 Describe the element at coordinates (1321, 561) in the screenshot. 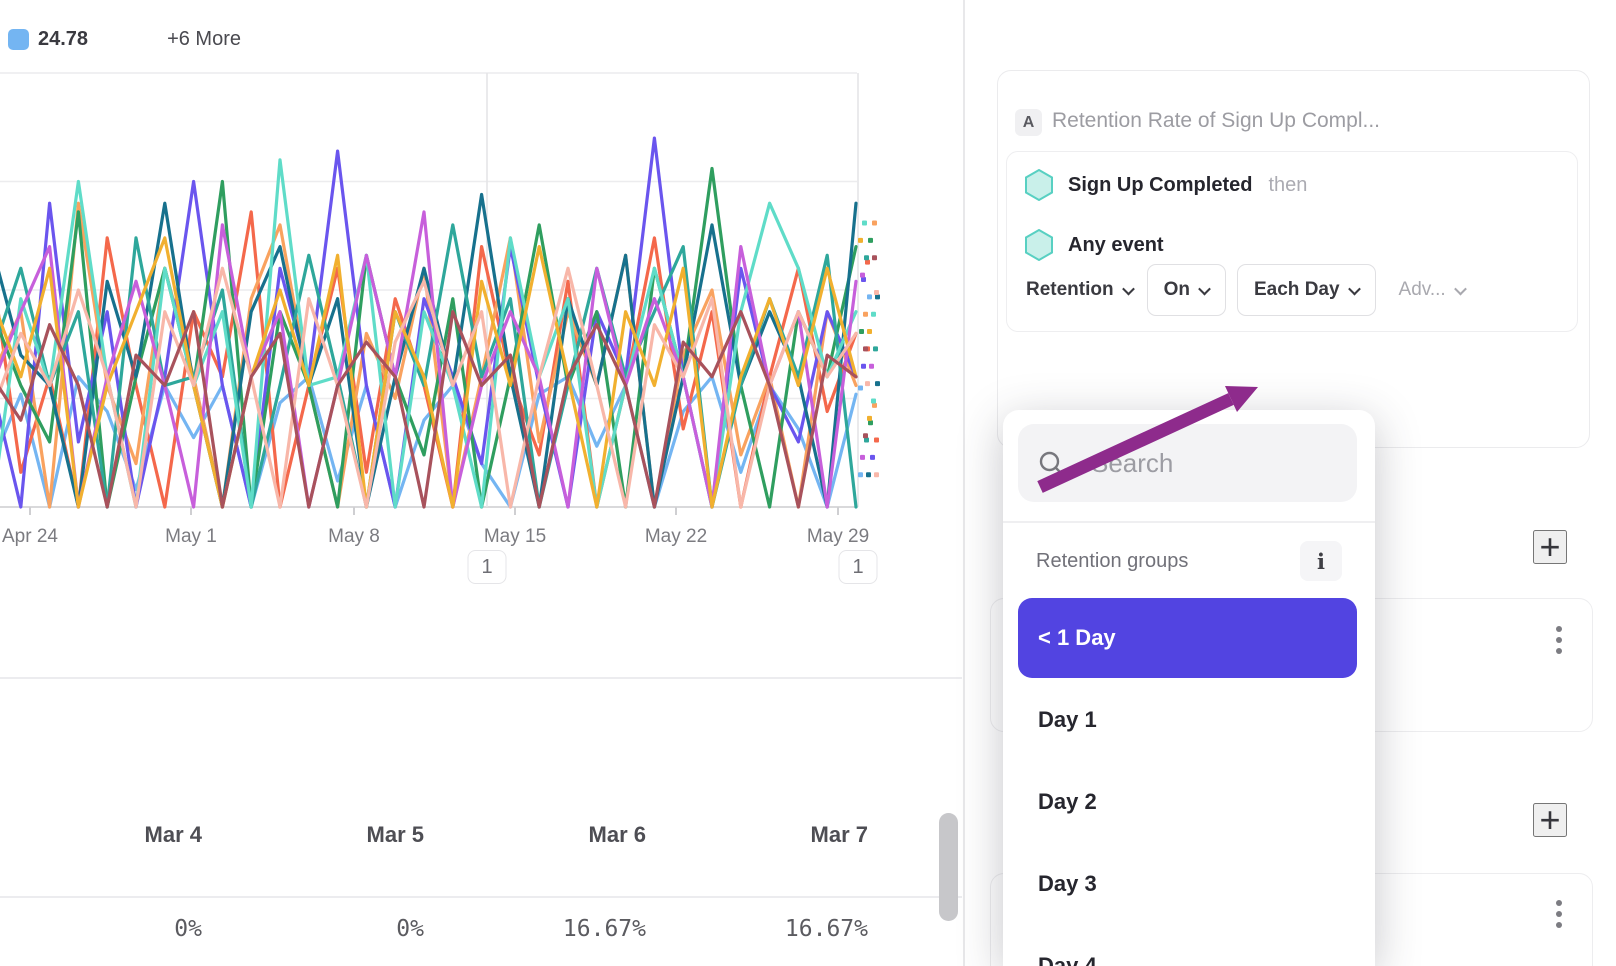

I see `info-icon: i` at that location.